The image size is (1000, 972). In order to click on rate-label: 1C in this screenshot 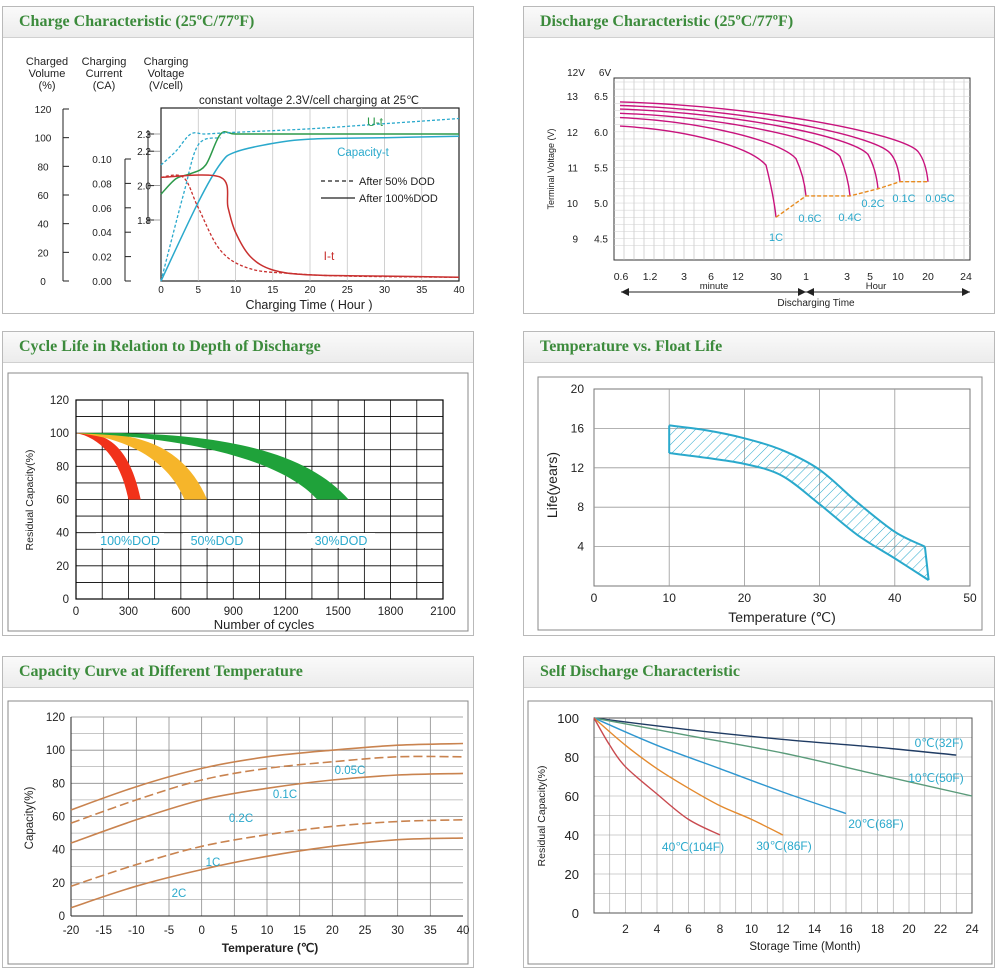, I will do `click(776, 238)`.